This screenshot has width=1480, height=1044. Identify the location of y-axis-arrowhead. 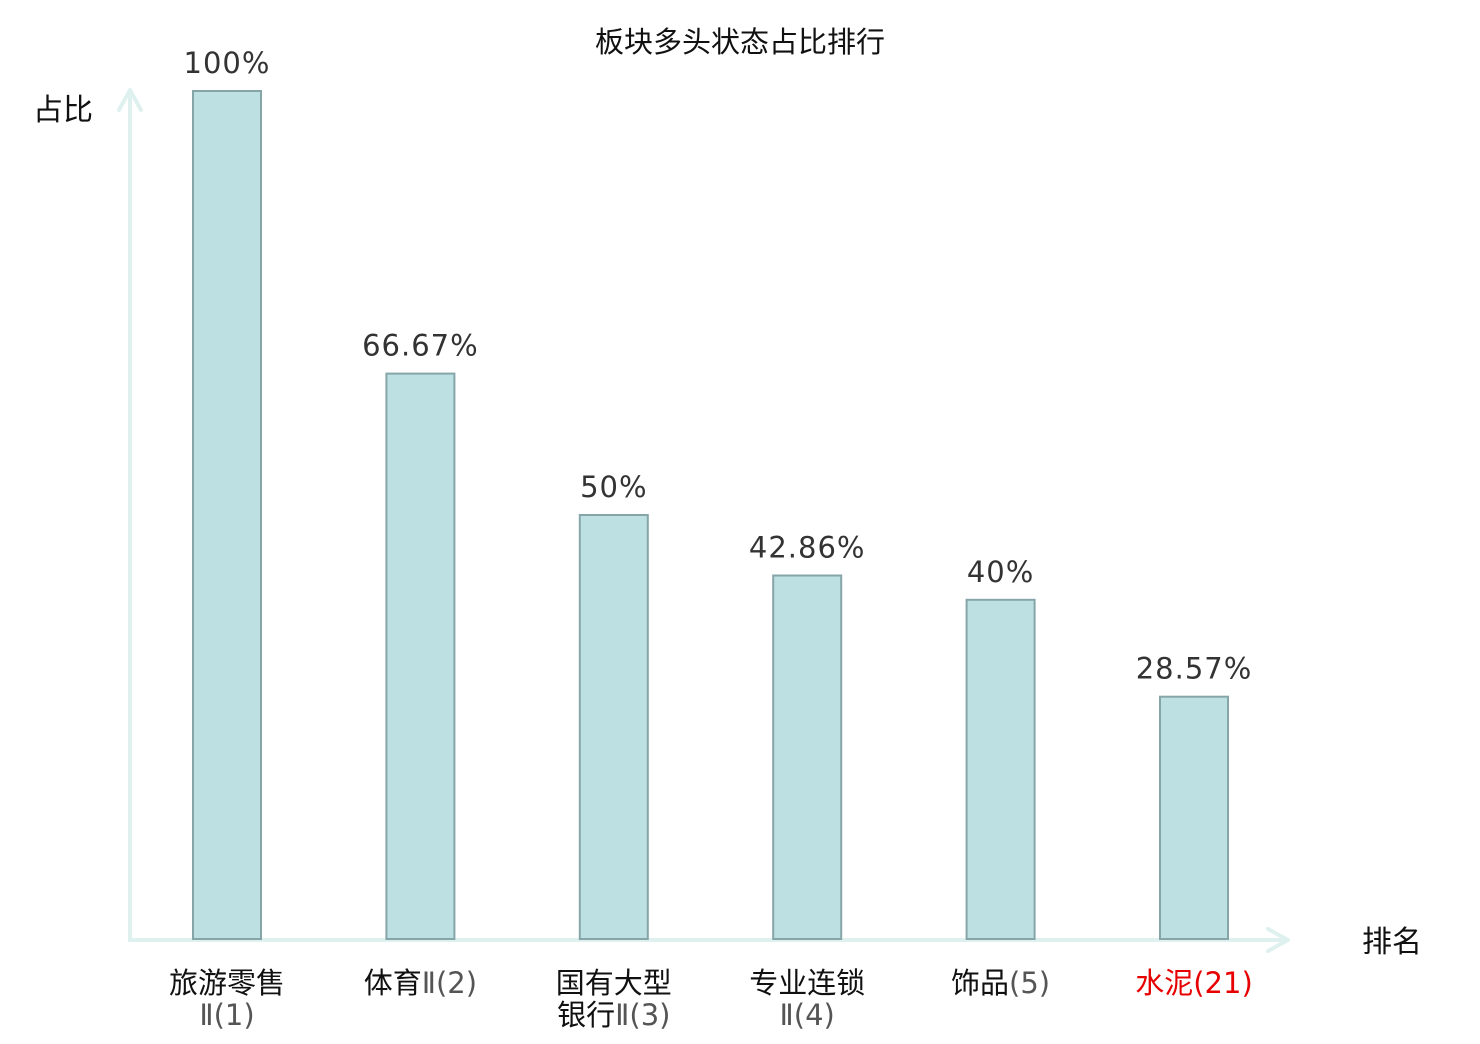
(130, 100).